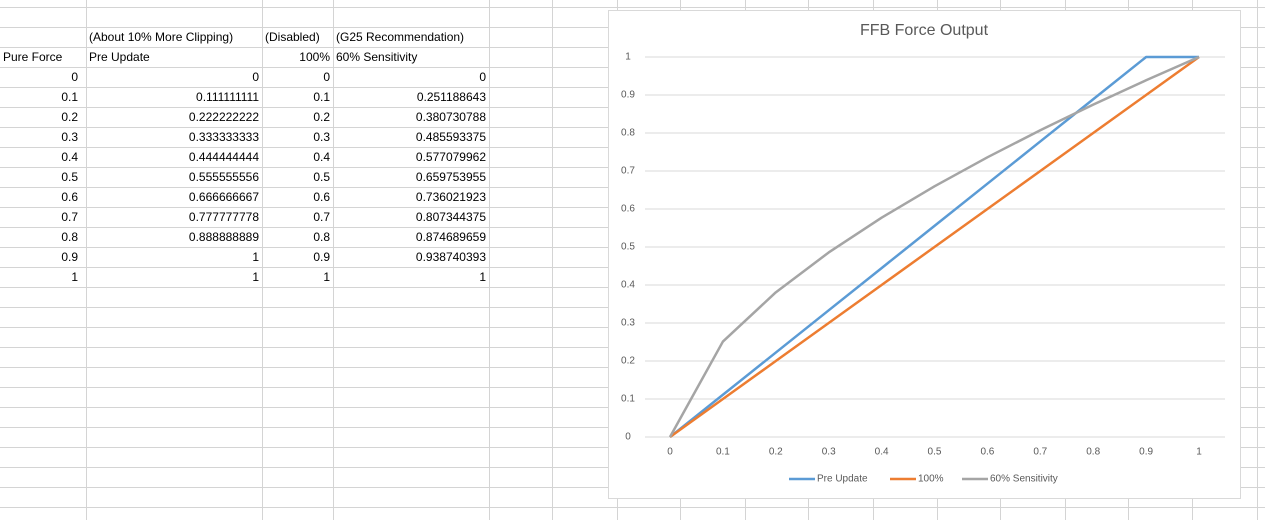 The image size is (1265, 520). What do you see at coordinates (451, 197) in the screenshot?
I see `number-cell: 0.736021923` at bounding box center [451, 197].